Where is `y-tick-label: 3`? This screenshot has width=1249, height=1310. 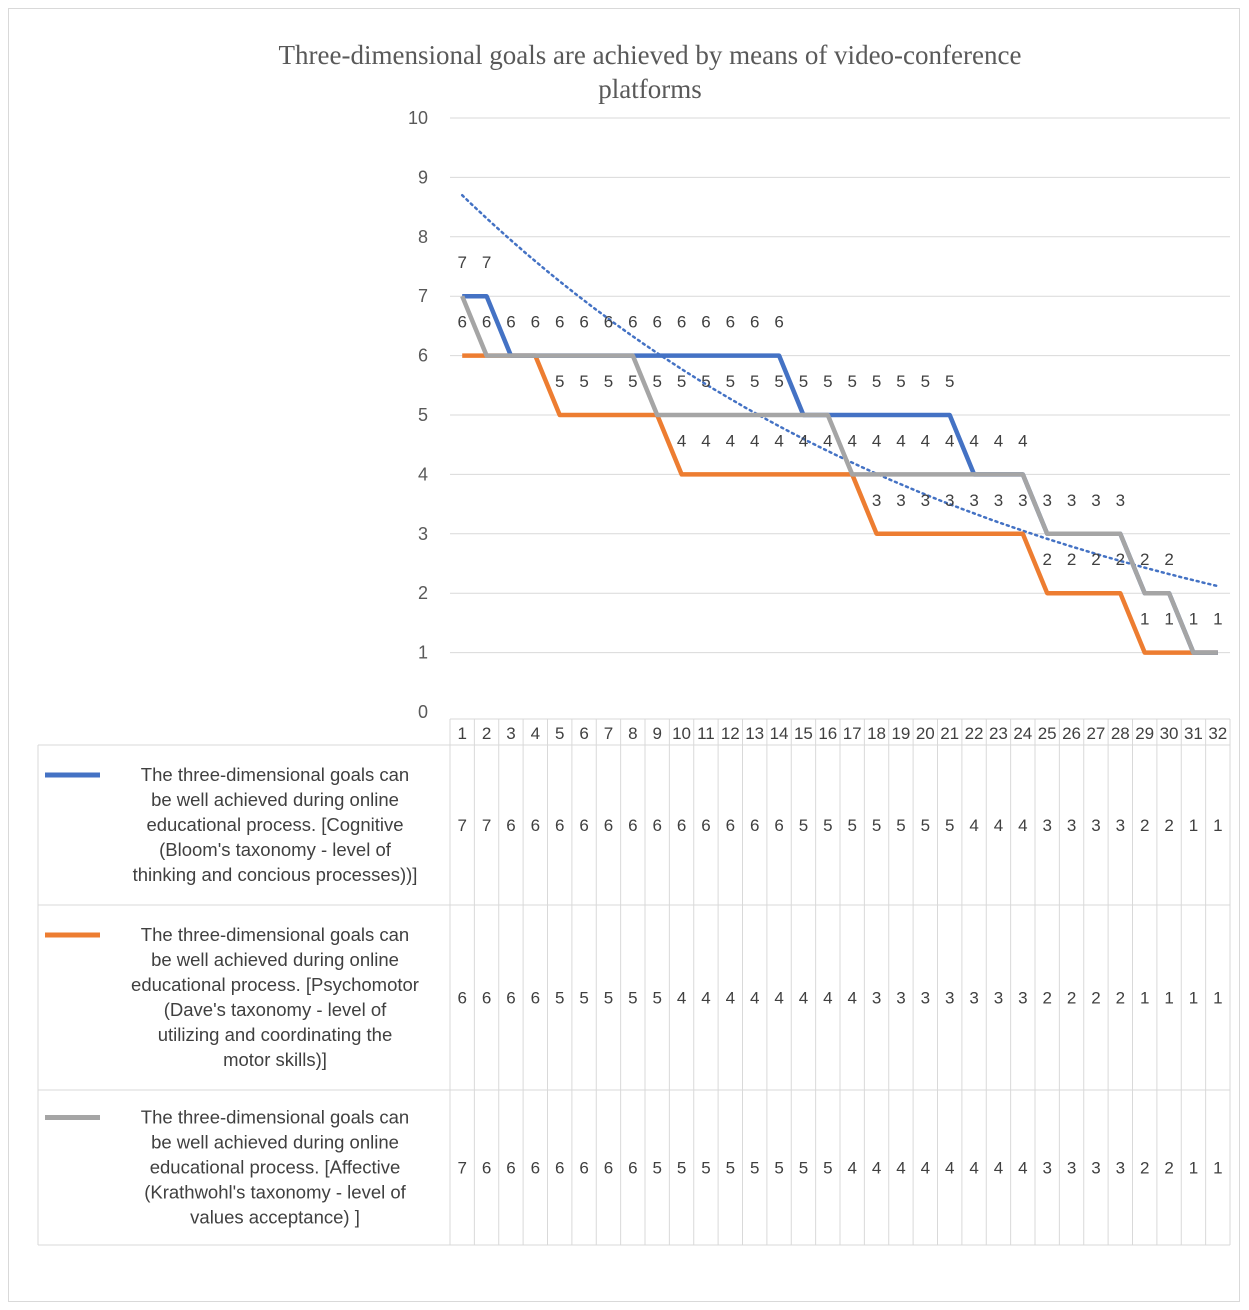 y-tick-label: 3 is located at coordinates (423, 534).